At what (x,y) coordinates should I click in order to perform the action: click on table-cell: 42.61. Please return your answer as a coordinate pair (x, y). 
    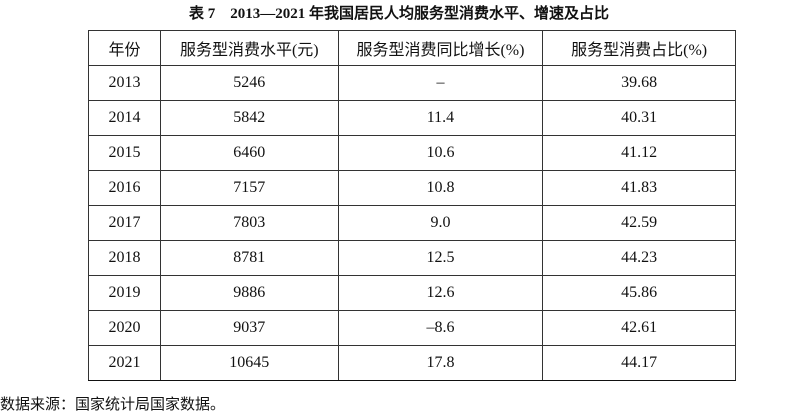
    Looking at the image, I should click on (639, 328).